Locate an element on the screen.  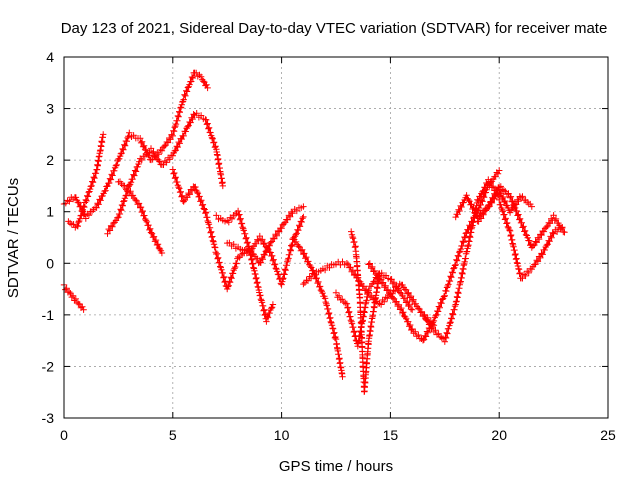
y-tick-label: 2 is located at coordinates (50, 160).